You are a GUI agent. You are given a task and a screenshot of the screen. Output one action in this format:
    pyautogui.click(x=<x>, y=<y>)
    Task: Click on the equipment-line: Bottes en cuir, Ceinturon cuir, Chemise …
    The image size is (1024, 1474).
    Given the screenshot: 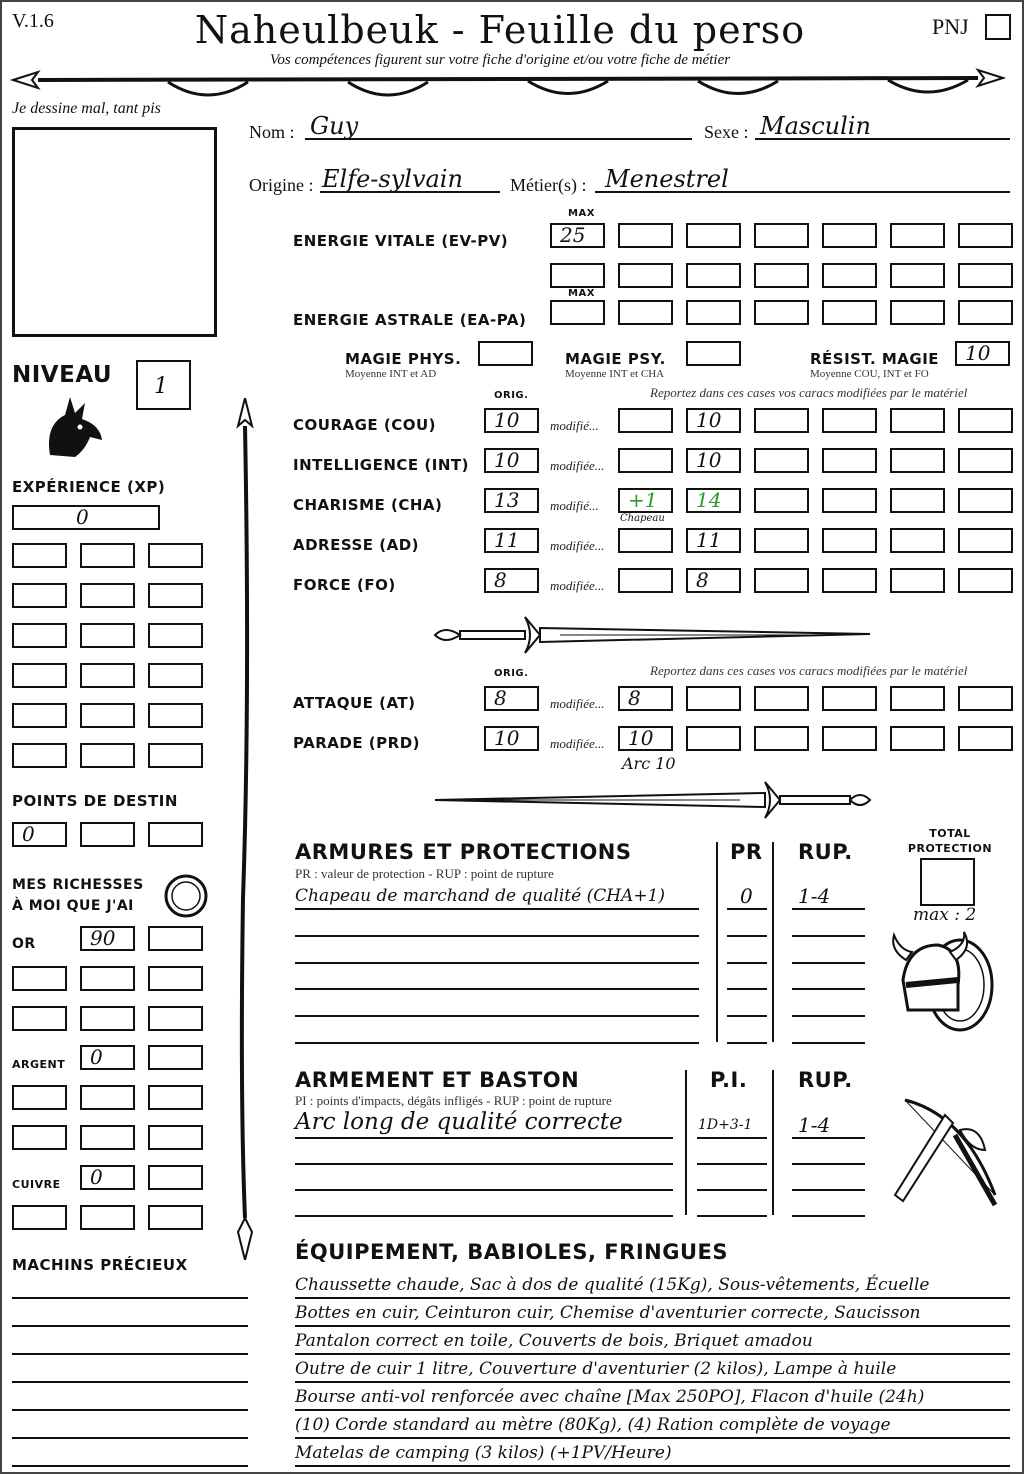 What is the action you would take?
    pyautogui.click(x=608, y=1313)
    